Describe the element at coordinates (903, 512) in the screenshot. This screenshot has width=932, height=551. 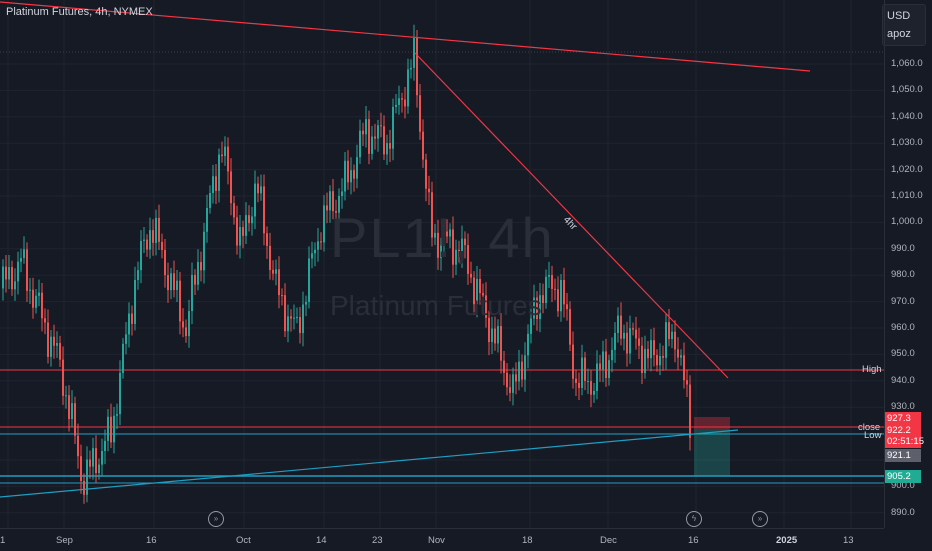
I see `y-tick-label: 890.0` at that location.